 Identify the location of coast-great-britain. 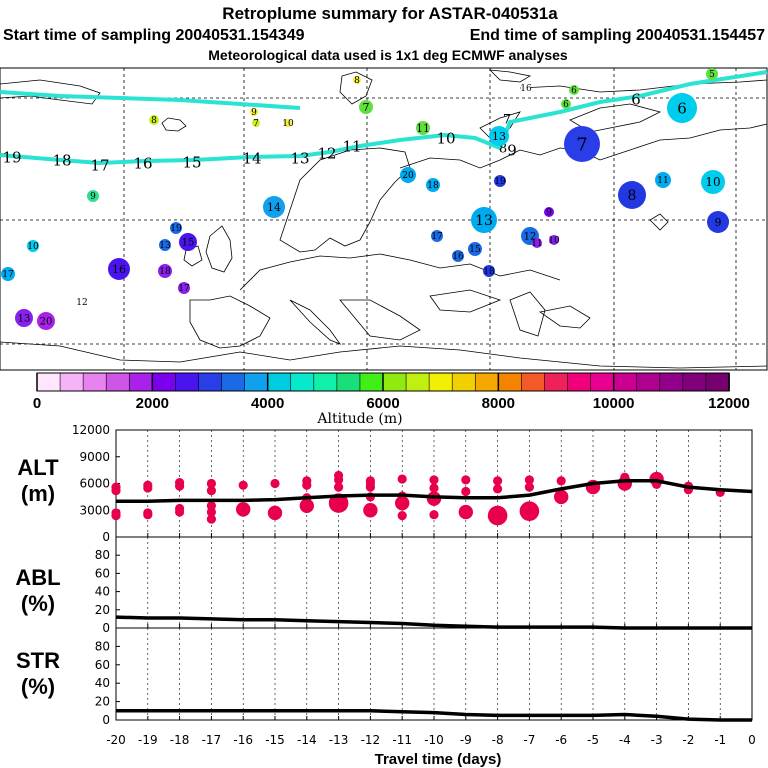
(219, 249).